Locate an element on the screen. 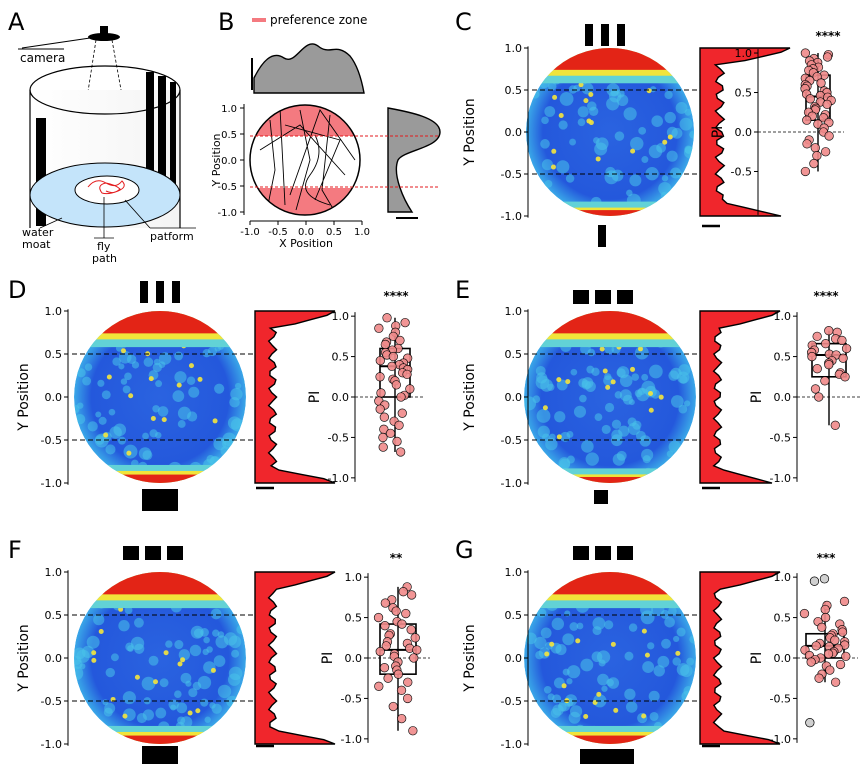 The height and width of the screenshot is (764, 860). panel-letter-g: G is located at coordinates (464, 550).